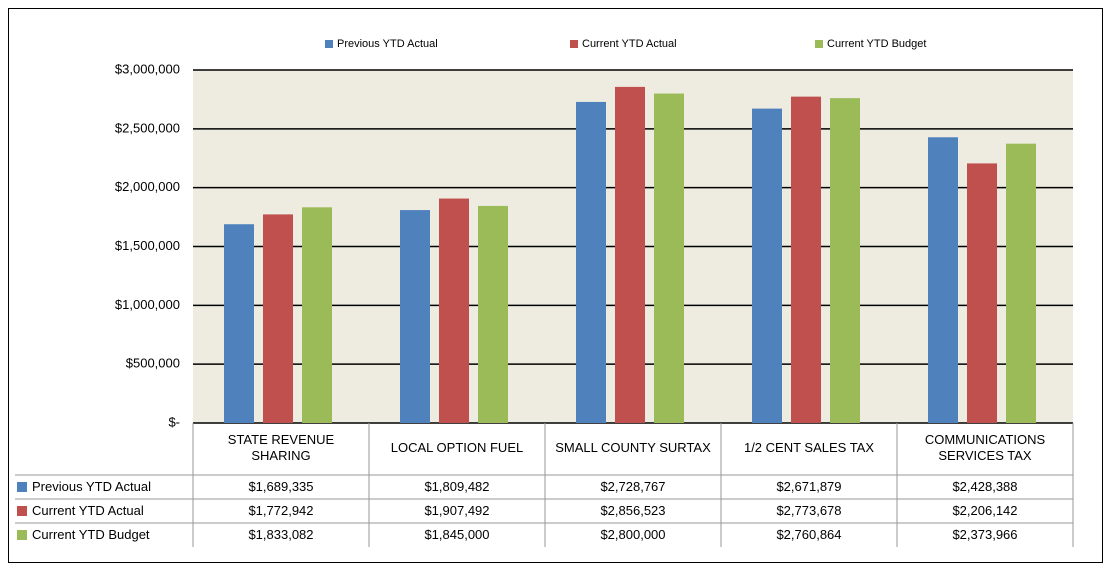 The width and height of the screenshot is (1111, 571). Describe the element at coordinates (281, 534) in the screenshot. I see `table-value: $1,833,082` at that location.